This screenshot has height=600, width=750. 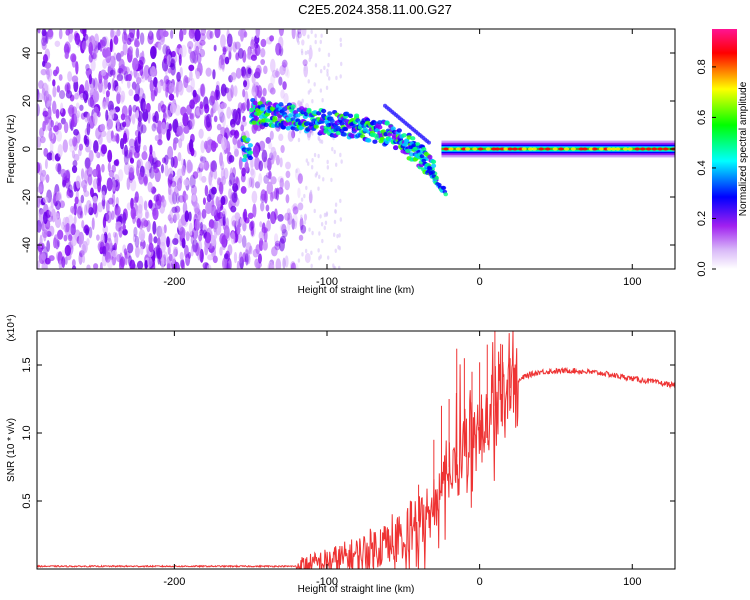 What do you see at coordinates (702, 218) in the screenshot?
I see `colorbar-tick-label: 0.2` at bounding box center [702, 218].